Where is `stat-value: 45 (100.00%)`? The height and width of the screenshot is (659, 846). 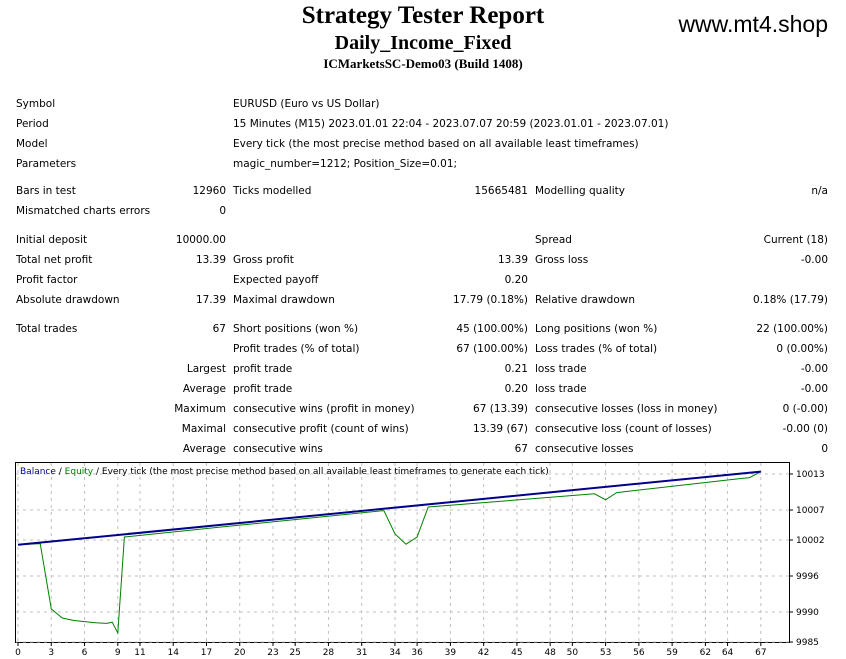
stat-value: 45 (100.00%) is located at coordinates (492, 329).